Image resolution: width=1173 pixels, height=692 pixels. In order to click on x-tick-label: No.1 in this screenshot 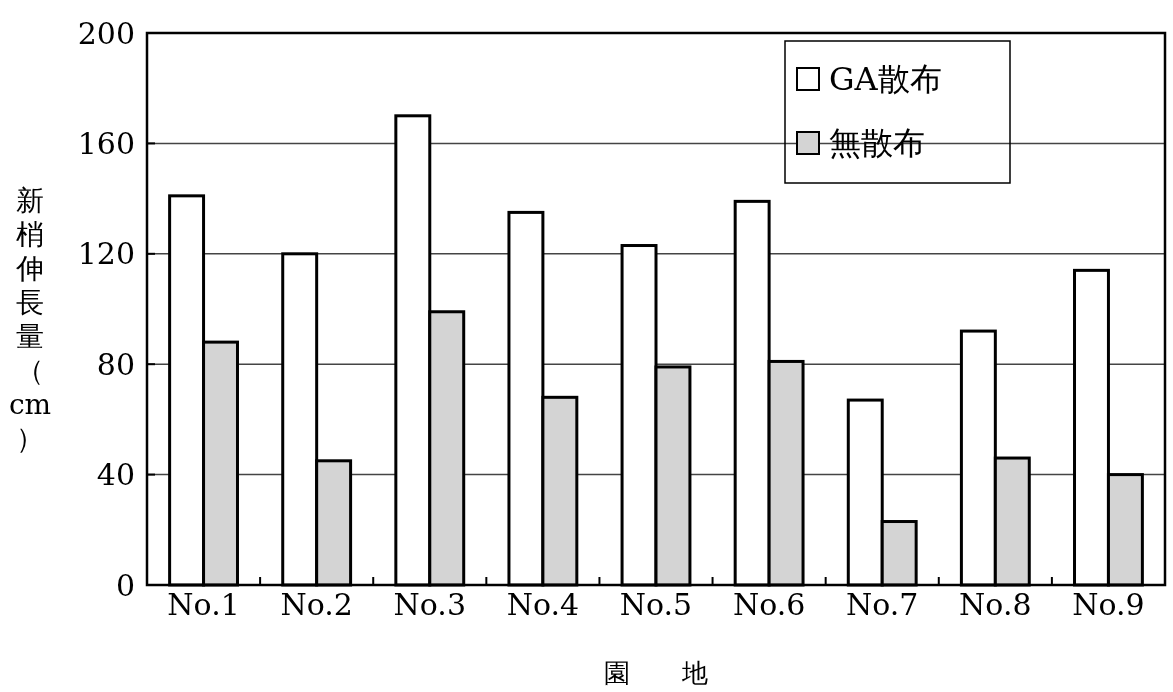, I will do `click(203, 604)`.